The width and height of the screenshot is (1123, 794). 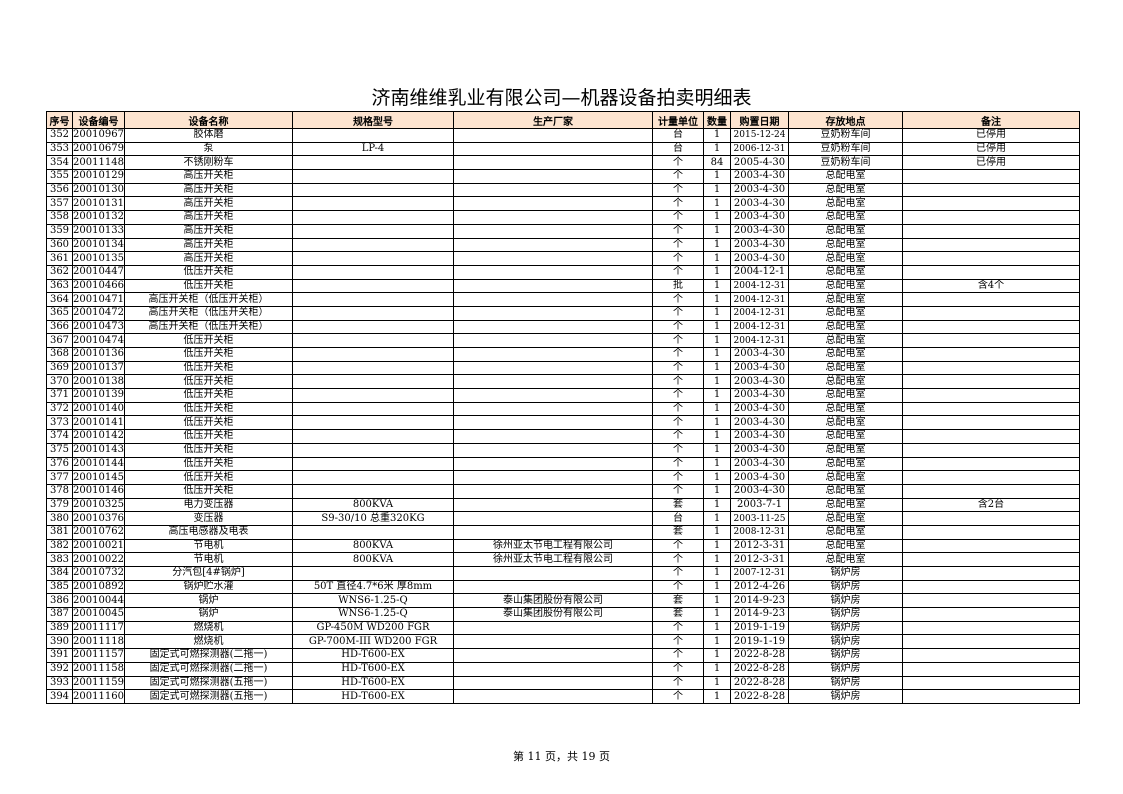 I want to click on cell-code: 20010044, so click(x=98, y=601).